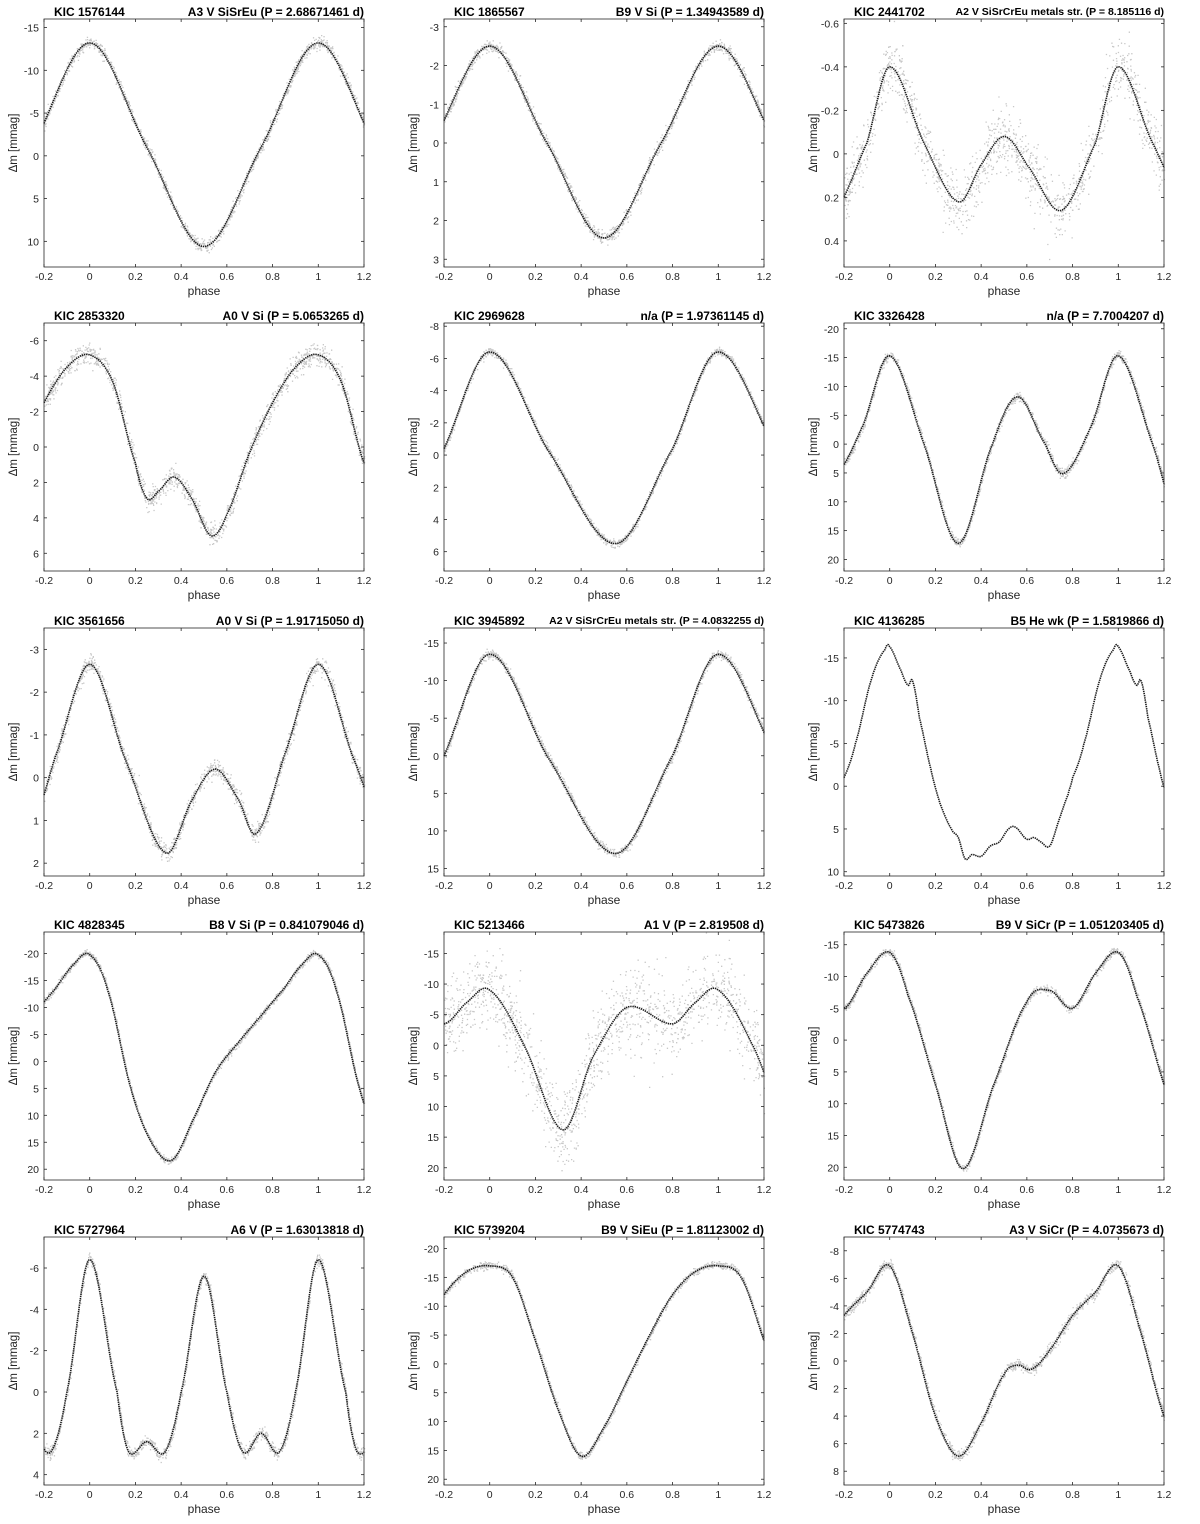  I want to click on panel-title: KIC 2441702, so click(889, 12).